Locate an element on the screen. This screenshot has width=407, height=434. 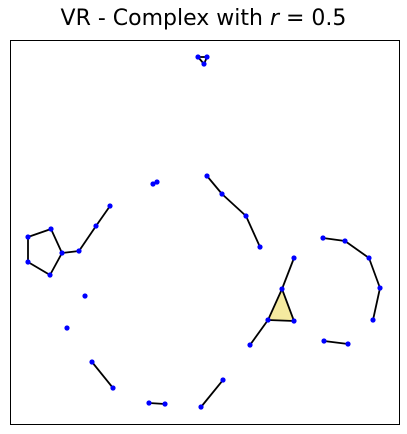
triangles-layer is located at coordinates (281, 305).